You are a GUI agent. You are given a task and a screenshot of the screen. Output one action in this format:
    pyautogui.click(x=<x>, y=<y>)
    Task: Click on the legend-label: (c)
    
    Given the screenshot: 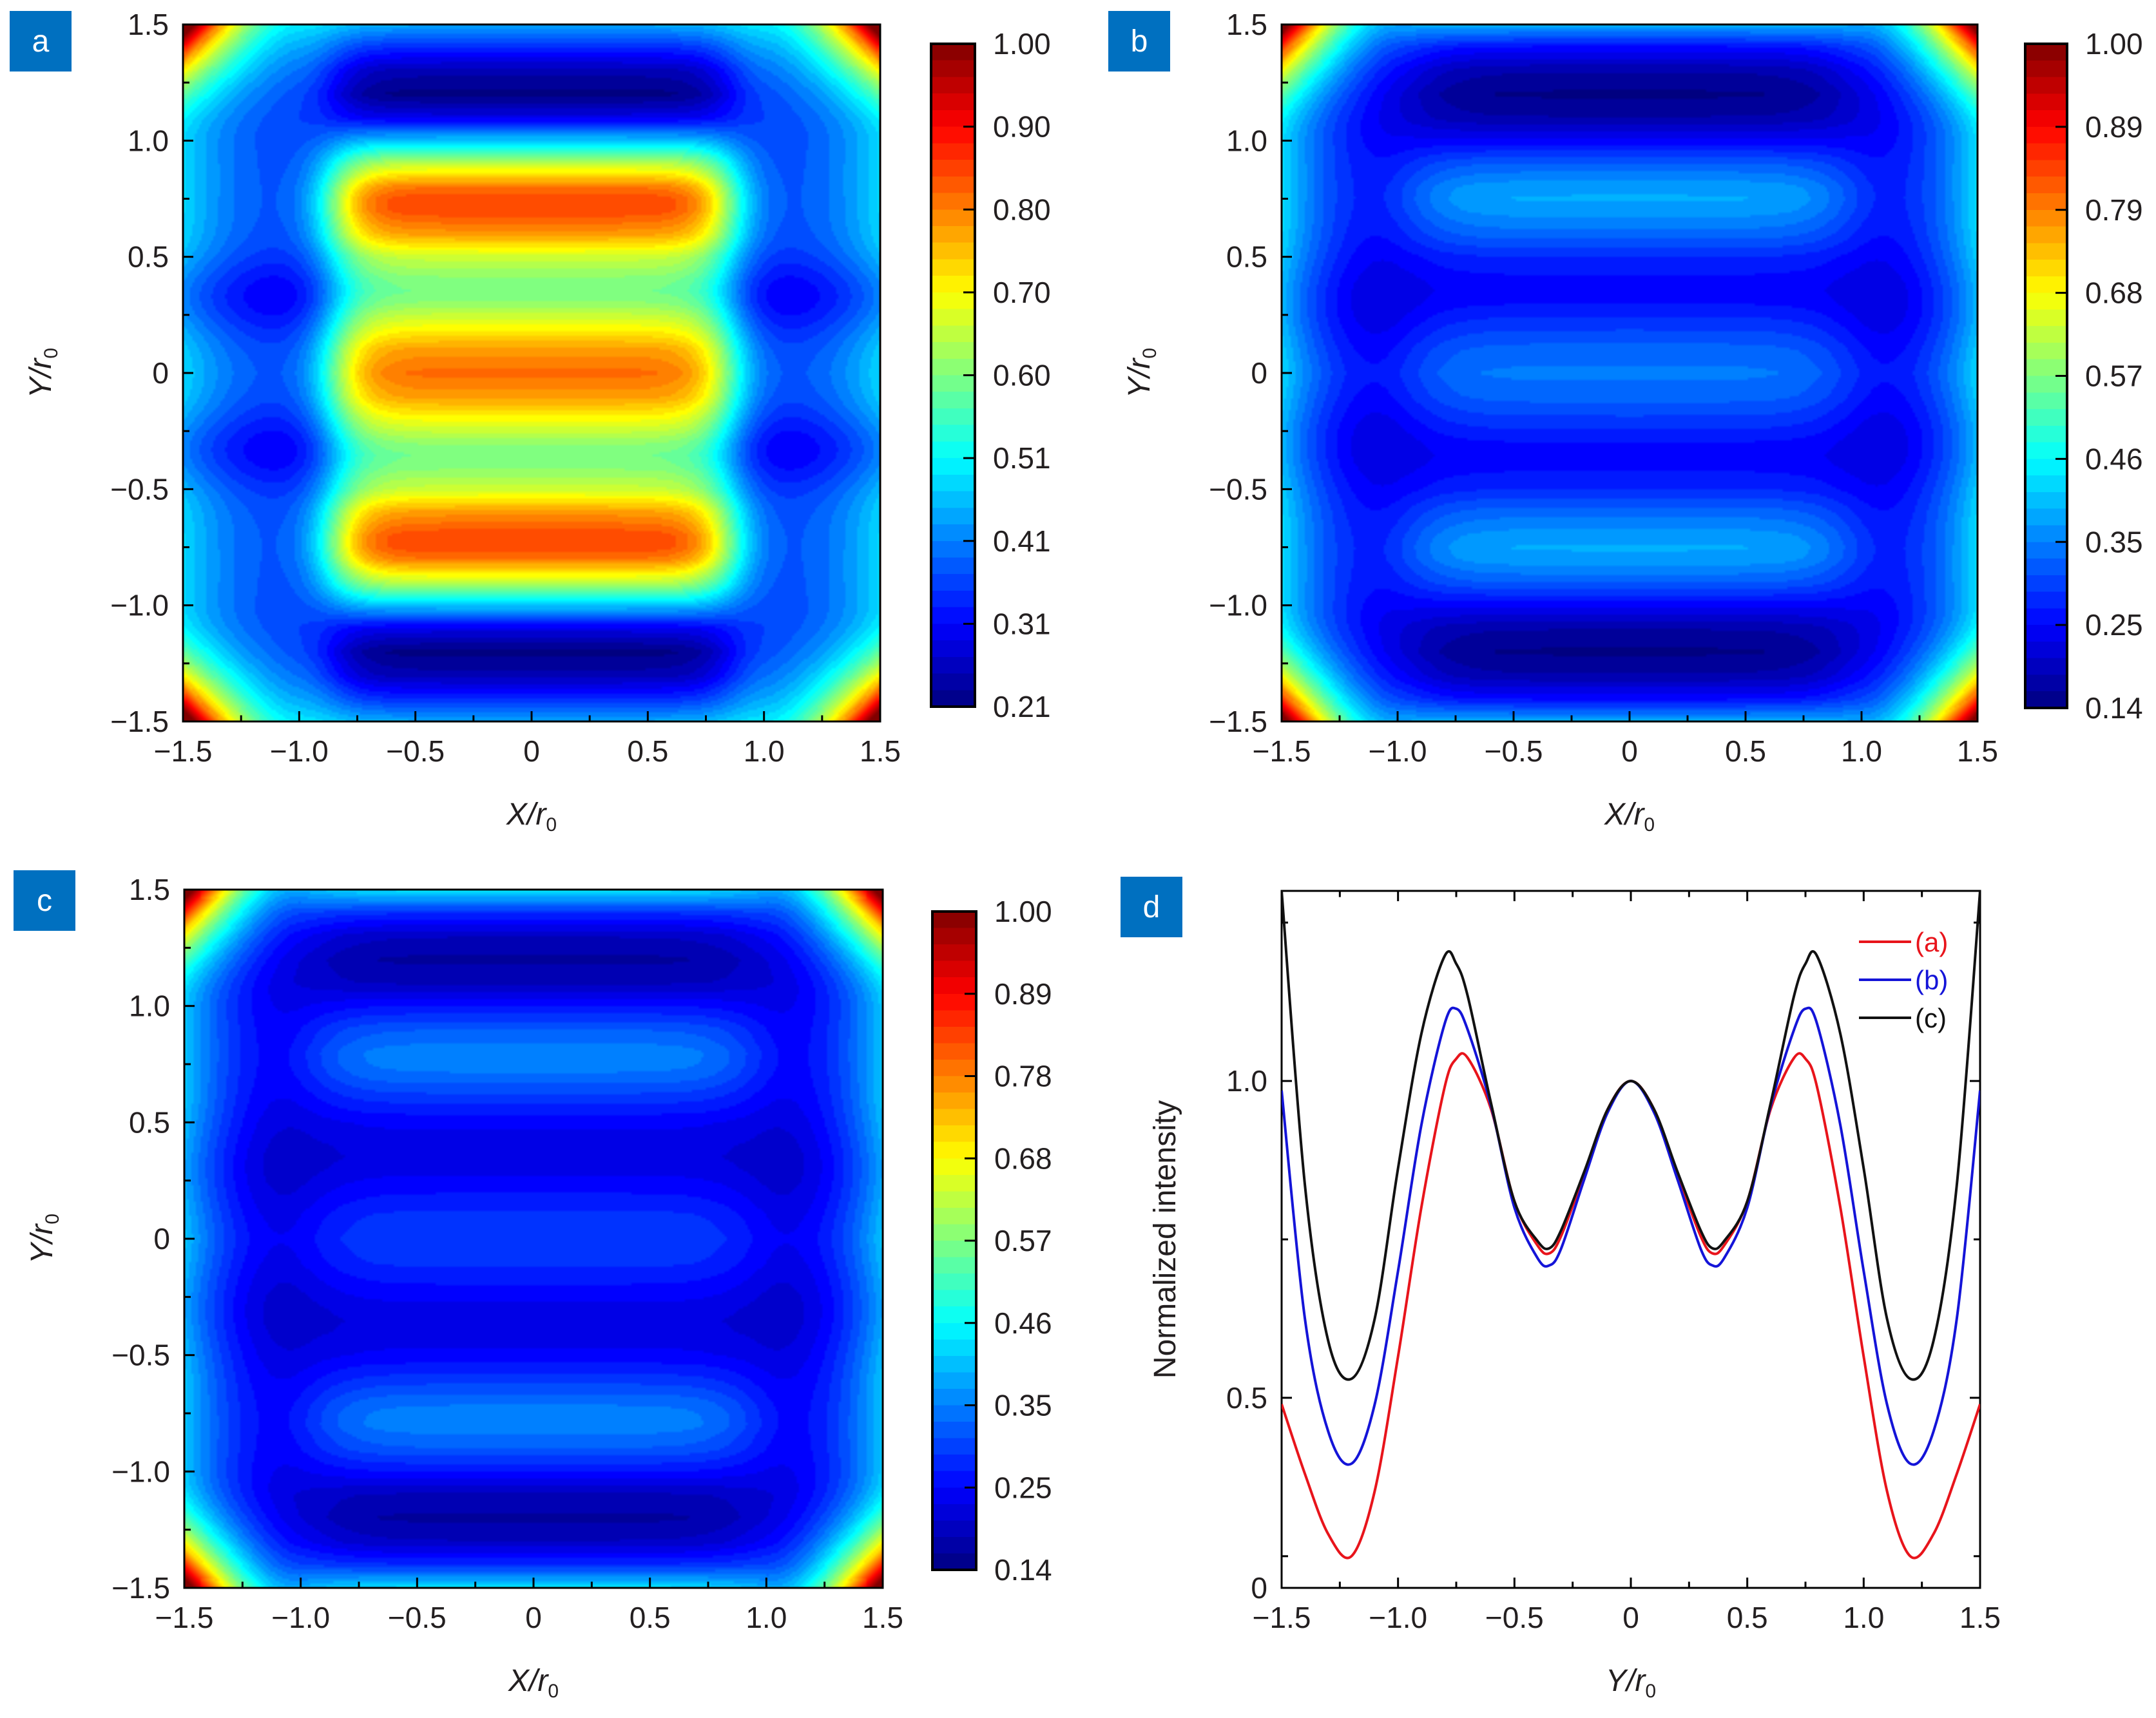 What is the action you would take?
    pyautogui.click(x=1931, y=1018)
    